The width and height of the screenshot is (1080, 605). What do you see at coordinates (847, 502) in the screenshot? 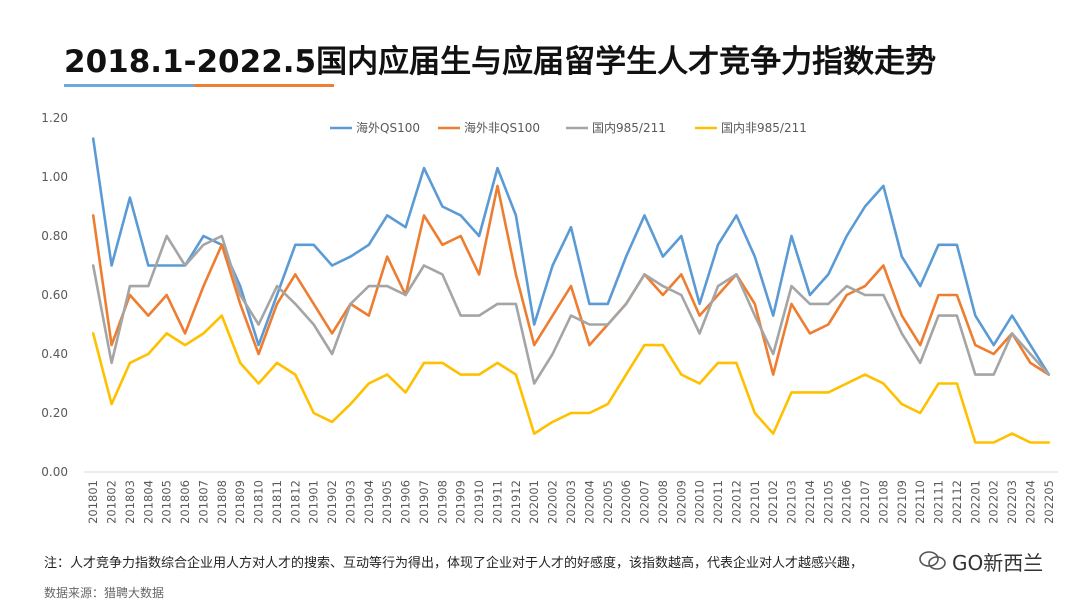
I see `x-tick-label: 202106` at bounding box center [847, 502].